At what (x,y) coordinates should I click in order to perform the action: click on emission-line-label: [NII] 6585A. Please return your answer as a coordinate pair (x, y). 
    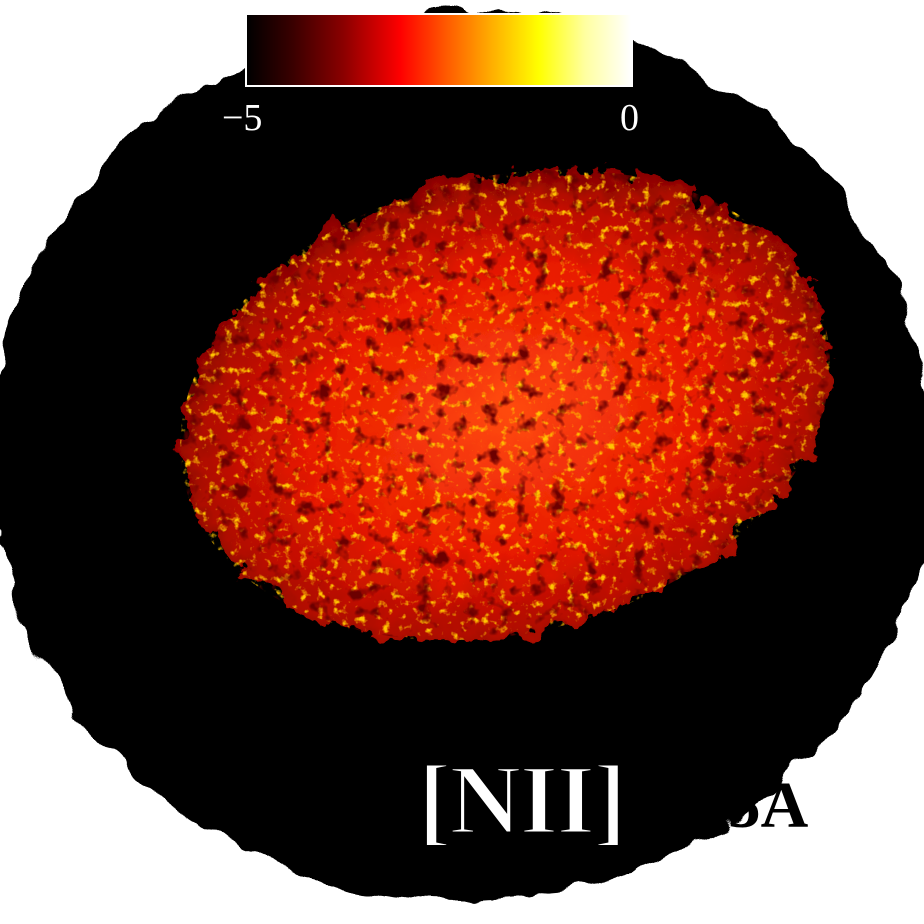
    Looking at the image, I should click on (613, 797).